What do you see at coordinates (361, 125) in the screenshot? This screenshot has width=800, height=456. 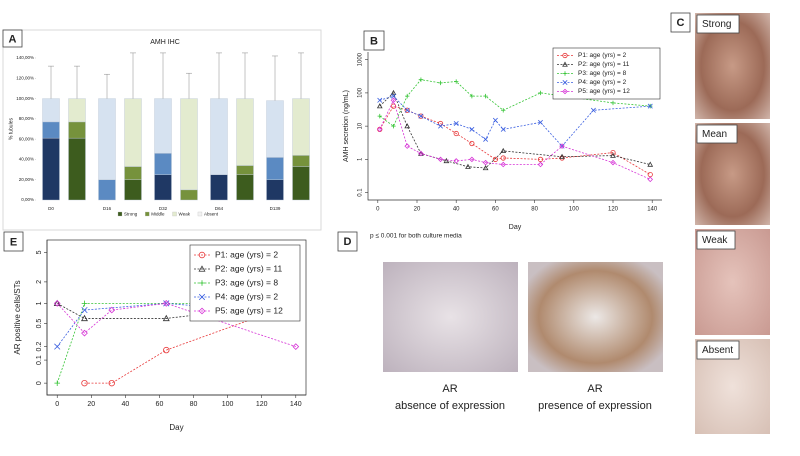 I see `y-tick-label: 10` at bounding box center [361, 125].